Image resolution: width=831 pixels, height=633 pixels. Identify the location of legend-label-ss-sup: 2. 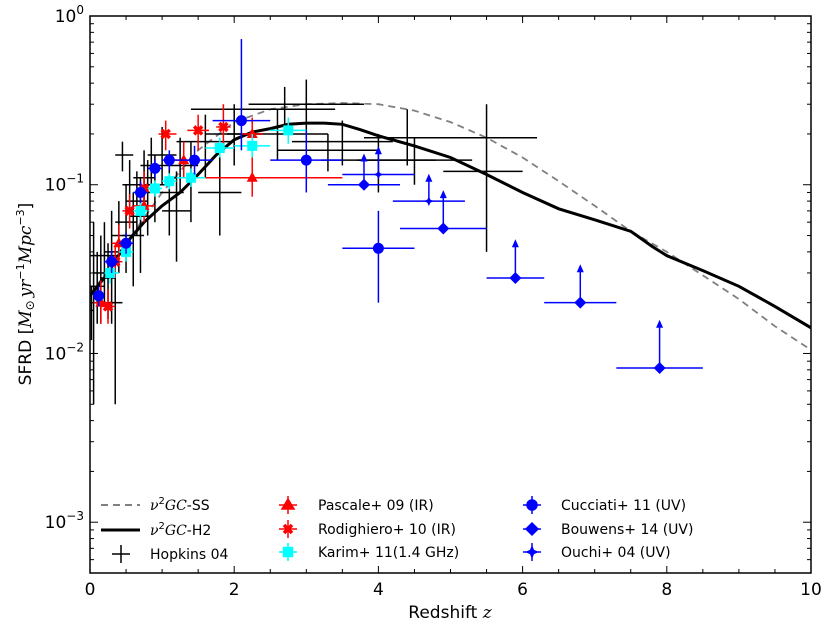
(162, 501).